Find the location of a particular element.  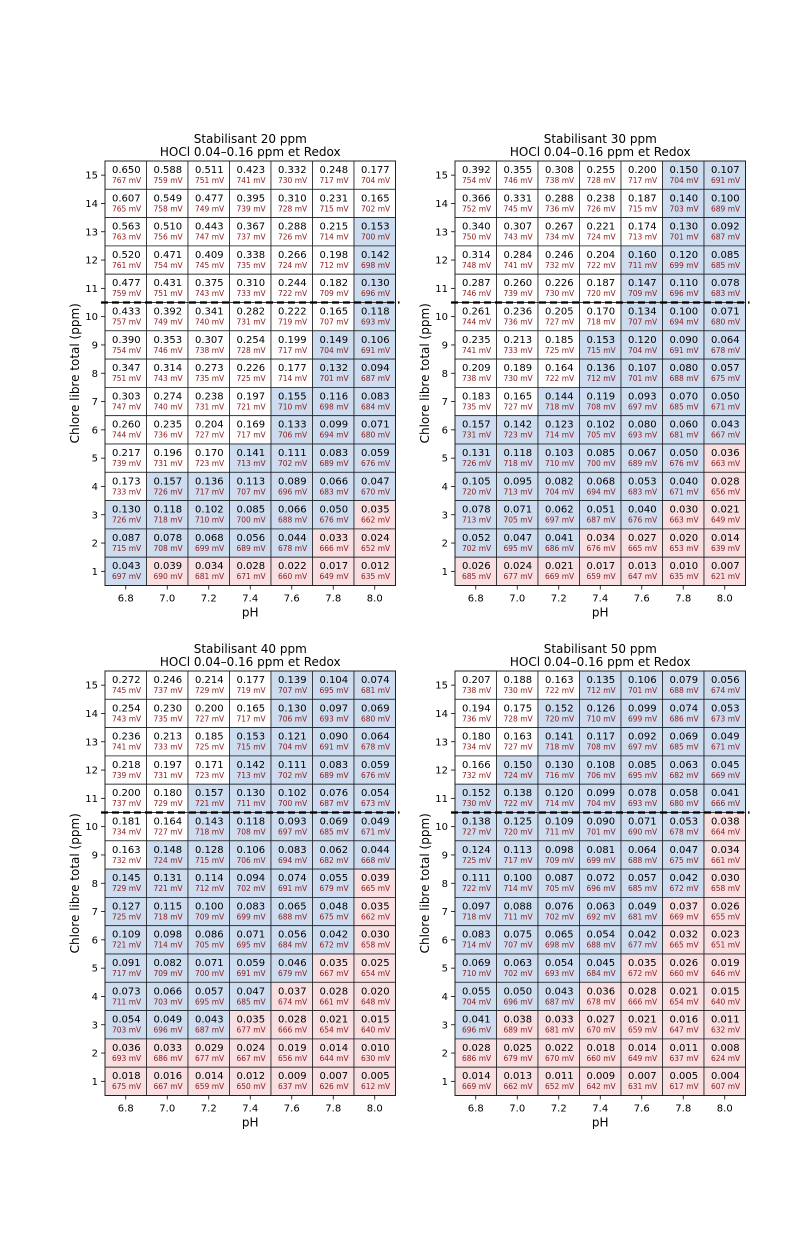

x-tick-label: 8.0 is located at coordinates (375, 599).